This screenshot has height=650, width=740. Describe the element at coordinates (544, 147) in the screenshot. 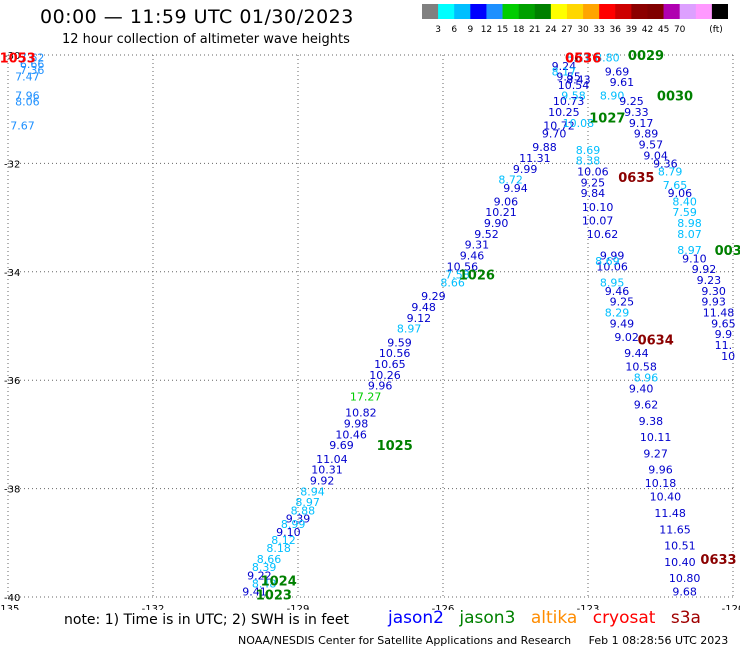

I see `wave-height-label: 9.88` at that location.